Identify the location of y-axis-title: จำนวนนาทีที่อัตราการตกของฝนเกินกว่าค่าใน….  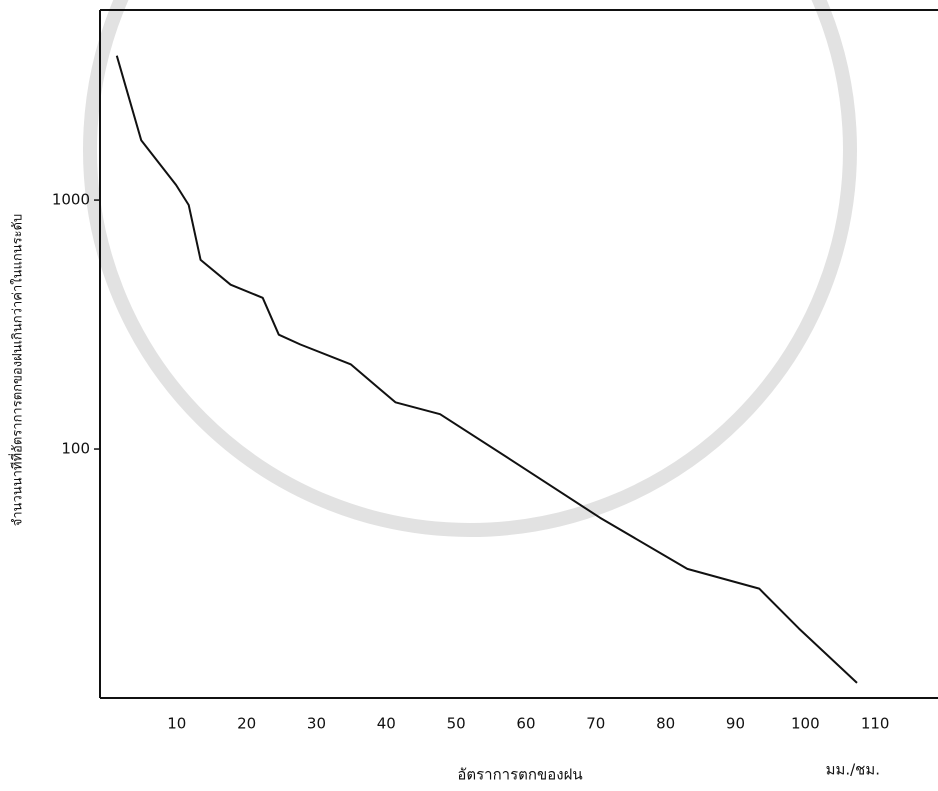
(17, 370).